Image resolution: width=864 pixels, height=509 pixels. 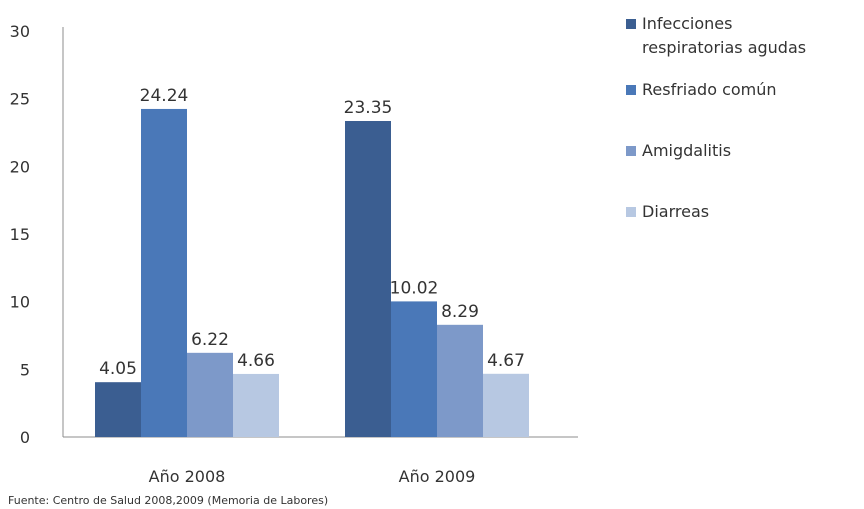 I want to click on y-tick-label: 20, so click(x=20, y=166).